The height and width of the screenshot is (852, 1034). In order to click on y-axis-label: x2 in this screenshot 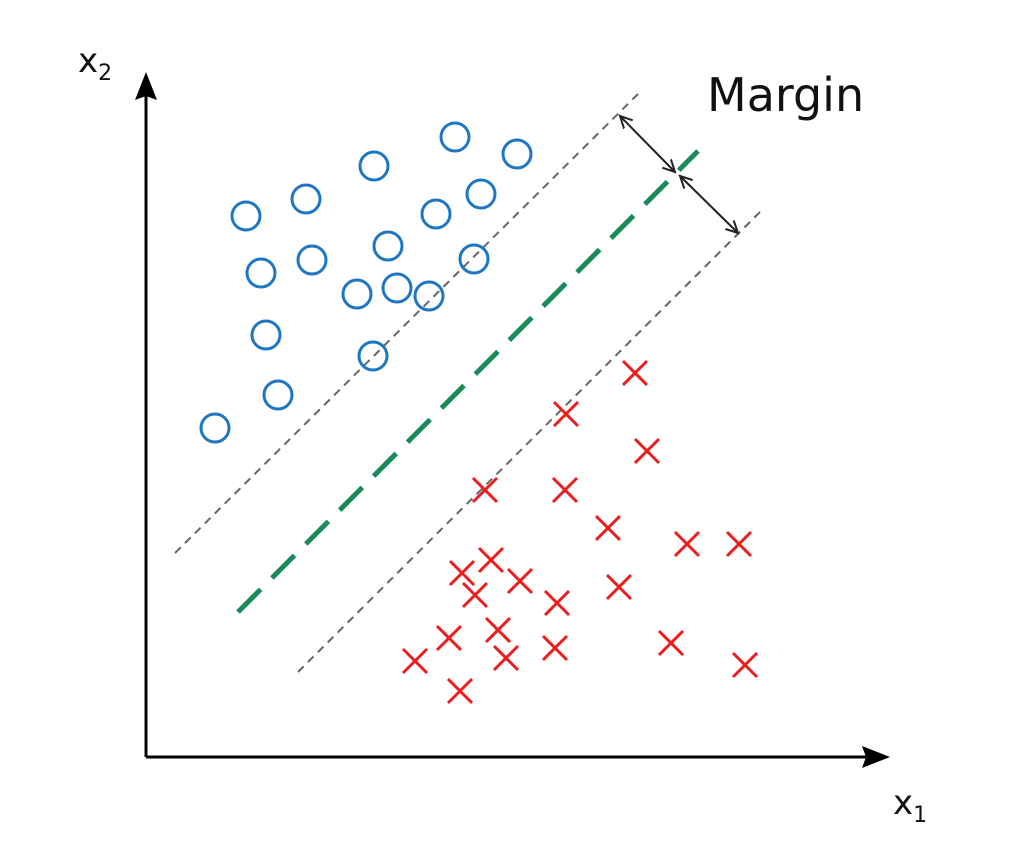, I will do `click(95, 67)`.